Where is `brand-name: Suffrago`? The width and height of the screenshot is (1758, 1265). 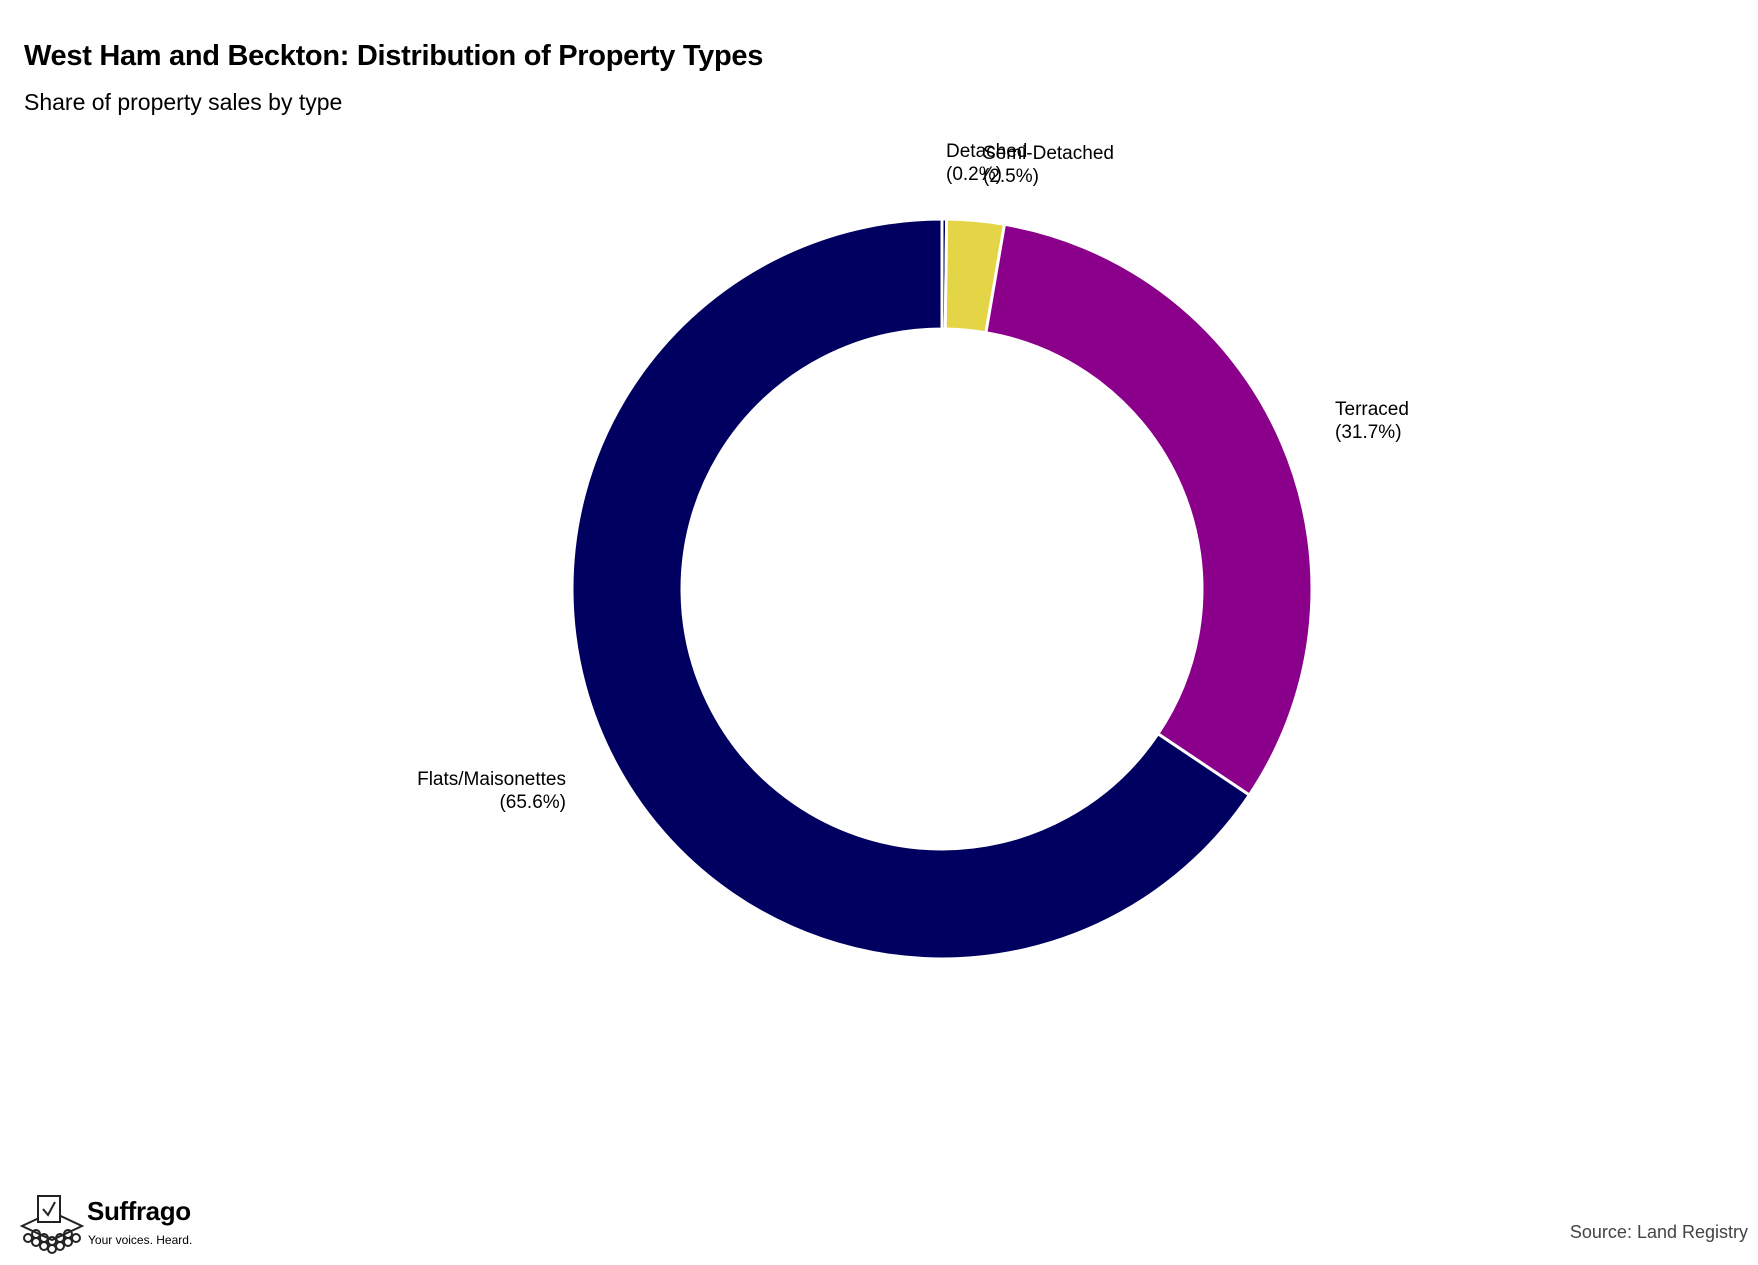
brand-name: Suffrago is located at coordinates (139, 1211).